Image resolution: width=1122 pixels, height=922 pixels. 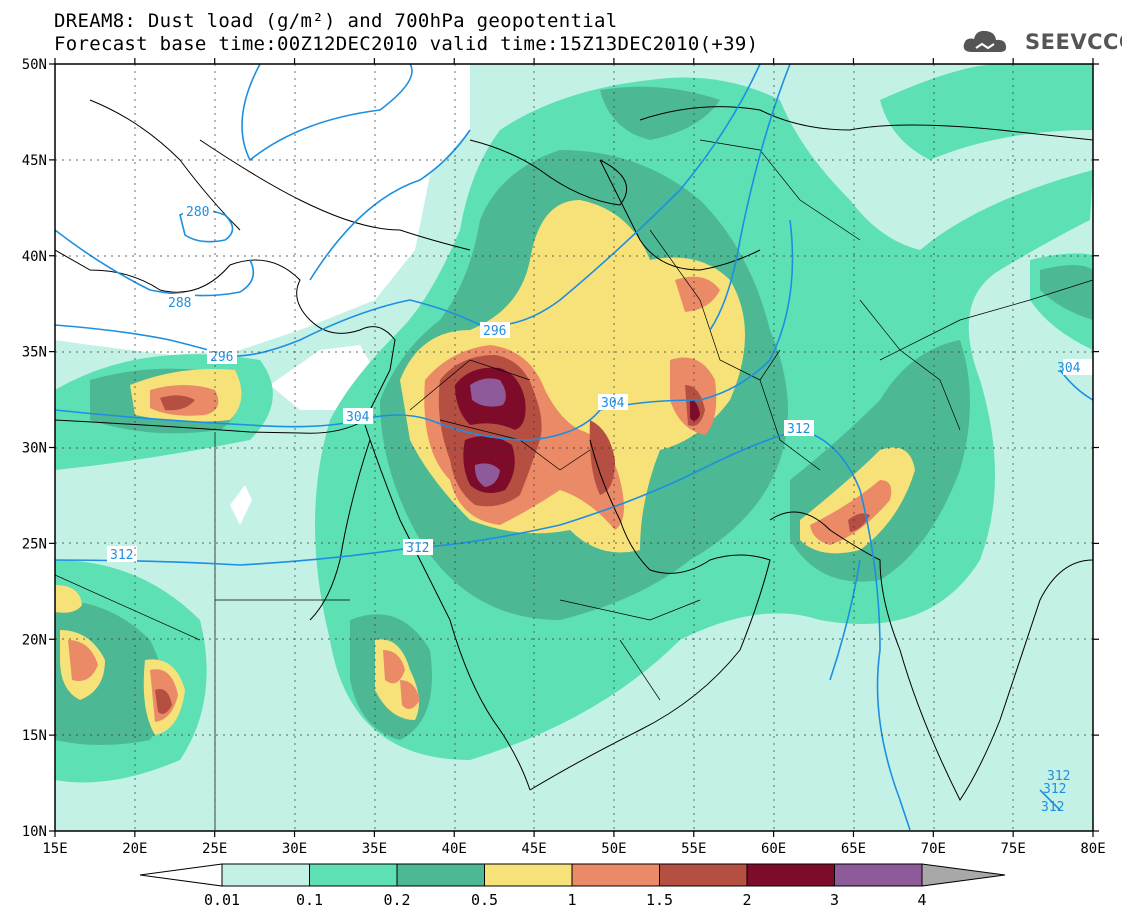 I want to click on lon-tick-label: 70E, so click(x=933, y=849).